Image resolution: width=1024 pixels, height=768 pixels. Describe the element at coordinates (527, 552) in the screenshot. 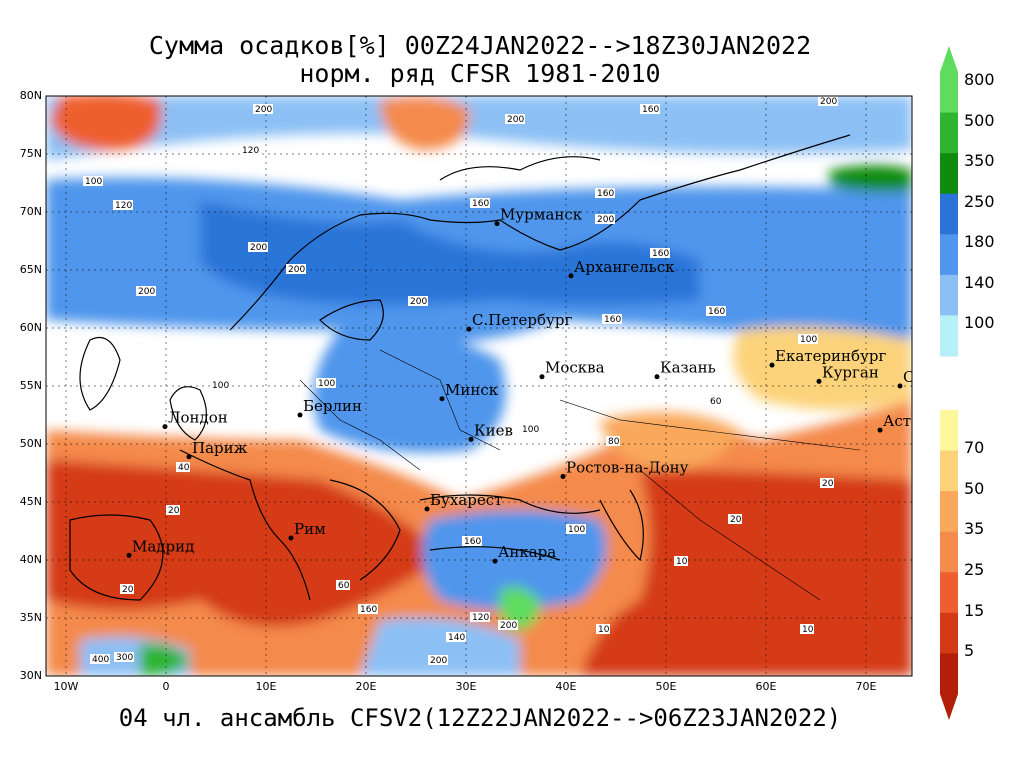

I see `city-label: Анкара` at that location.